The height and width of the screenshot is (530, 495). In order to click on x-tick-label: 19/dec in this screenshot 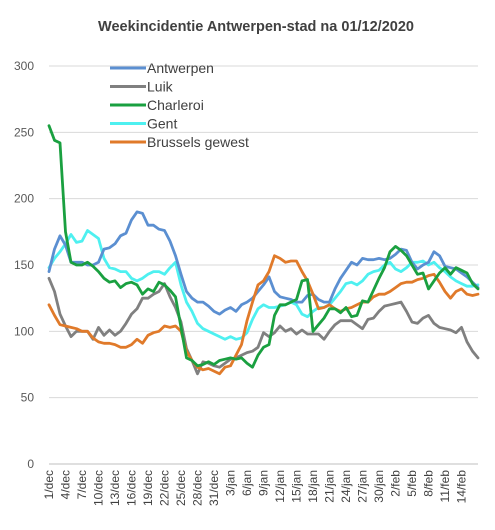, I will do `click(148, 488)`.